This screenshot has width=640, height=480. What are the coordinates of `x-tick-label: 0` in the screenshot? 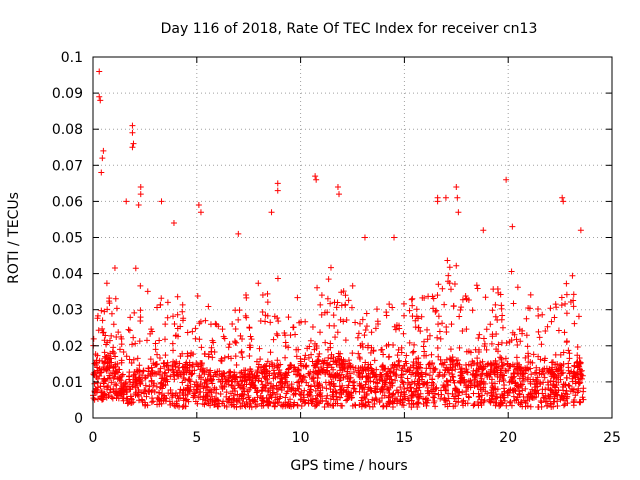 It's located at (93, 438).